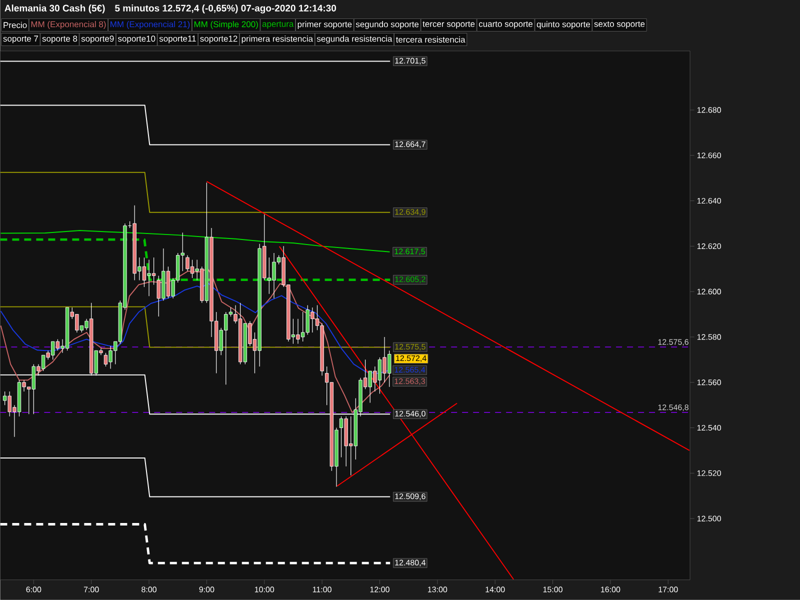 The image size is (800, 600). Describe the element at coordinates (410, 347) in the screenshot. I see `data-label: 12.575,5` at that location.